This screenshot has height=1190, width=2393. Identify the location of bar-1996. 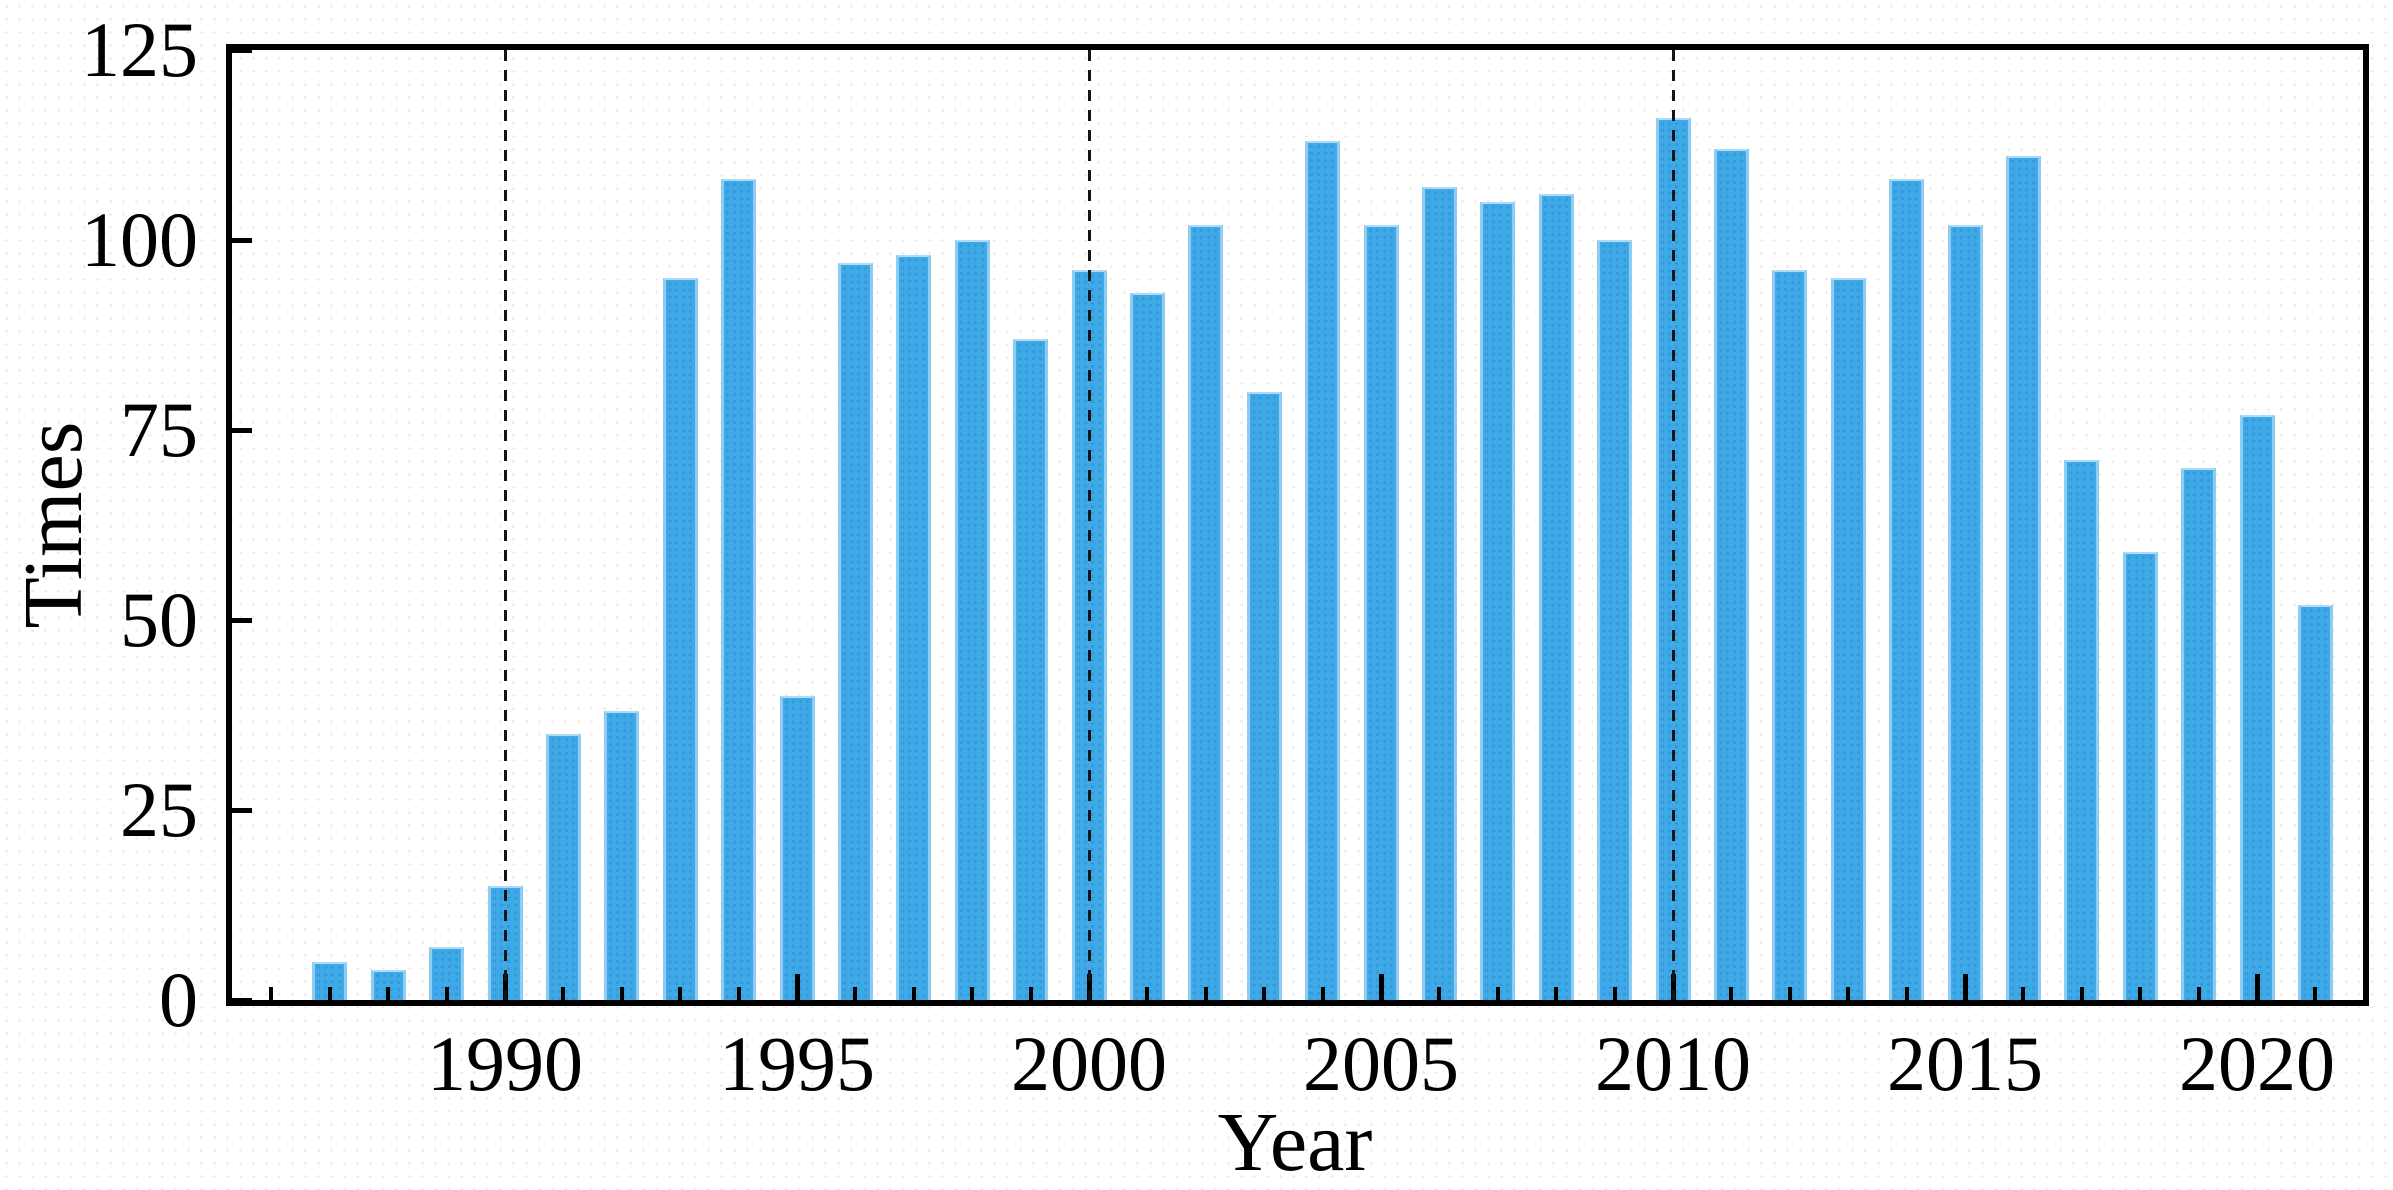
(855, 631).